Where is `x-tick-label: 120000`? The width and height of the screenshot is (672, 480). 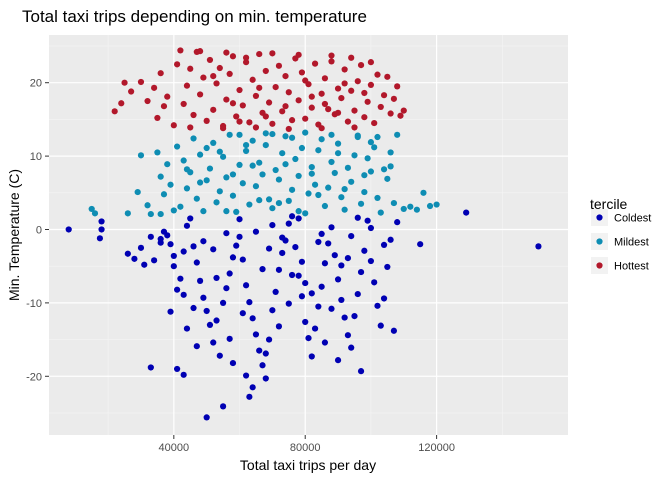 x-tick-label: 120000 is located at coordinates (436, 448).